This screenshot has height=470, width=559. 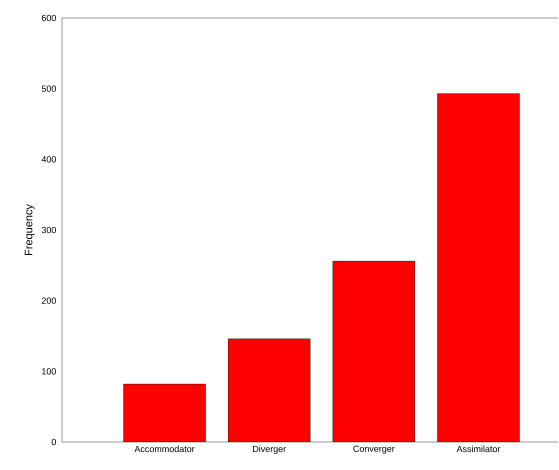 I want to click on y-tick-label: 600, so click(x=49, y=18).